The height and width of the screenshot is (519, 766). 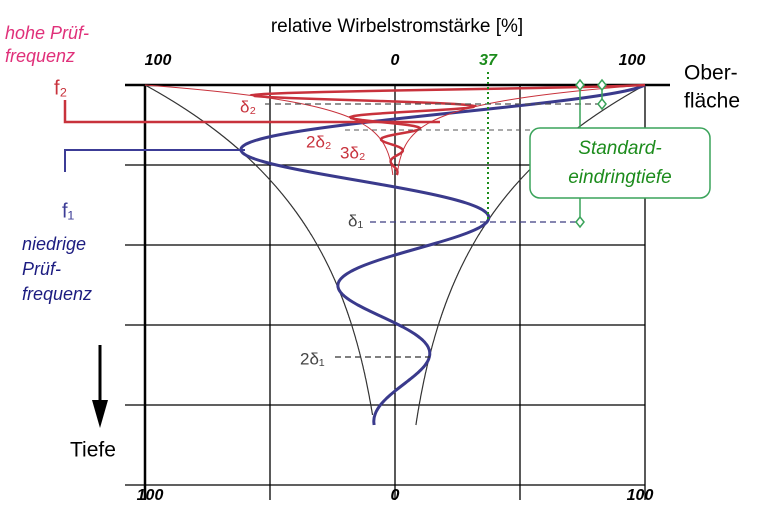 What do you see at coordinates (620, 177) in the screenshot?
I see `standard-depth-label: eindringtiefe` at bounding box center [620, 177].